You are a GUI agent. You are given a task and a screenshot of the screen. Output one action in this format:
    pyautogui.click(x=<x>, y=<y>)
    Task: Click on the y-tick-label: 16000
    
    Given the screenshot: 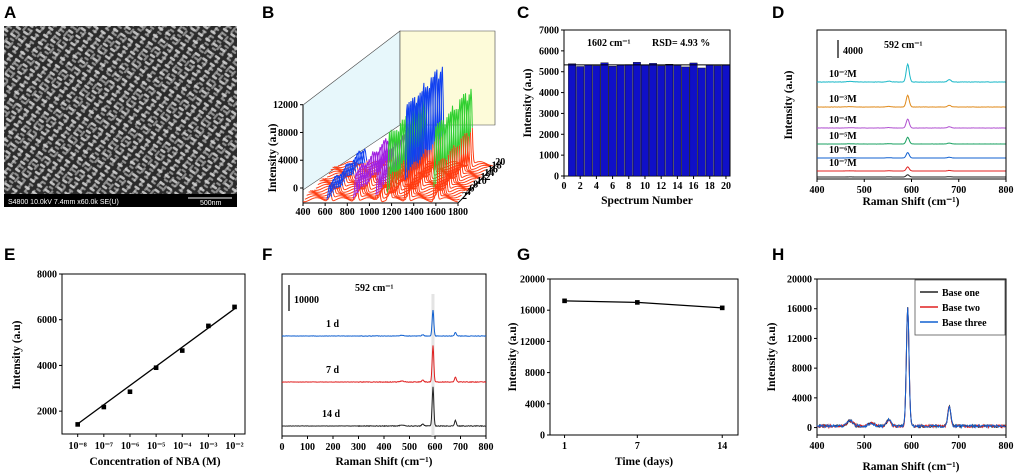 What is the action you would take?
    pyautogui.click(x=799, y=309)
    